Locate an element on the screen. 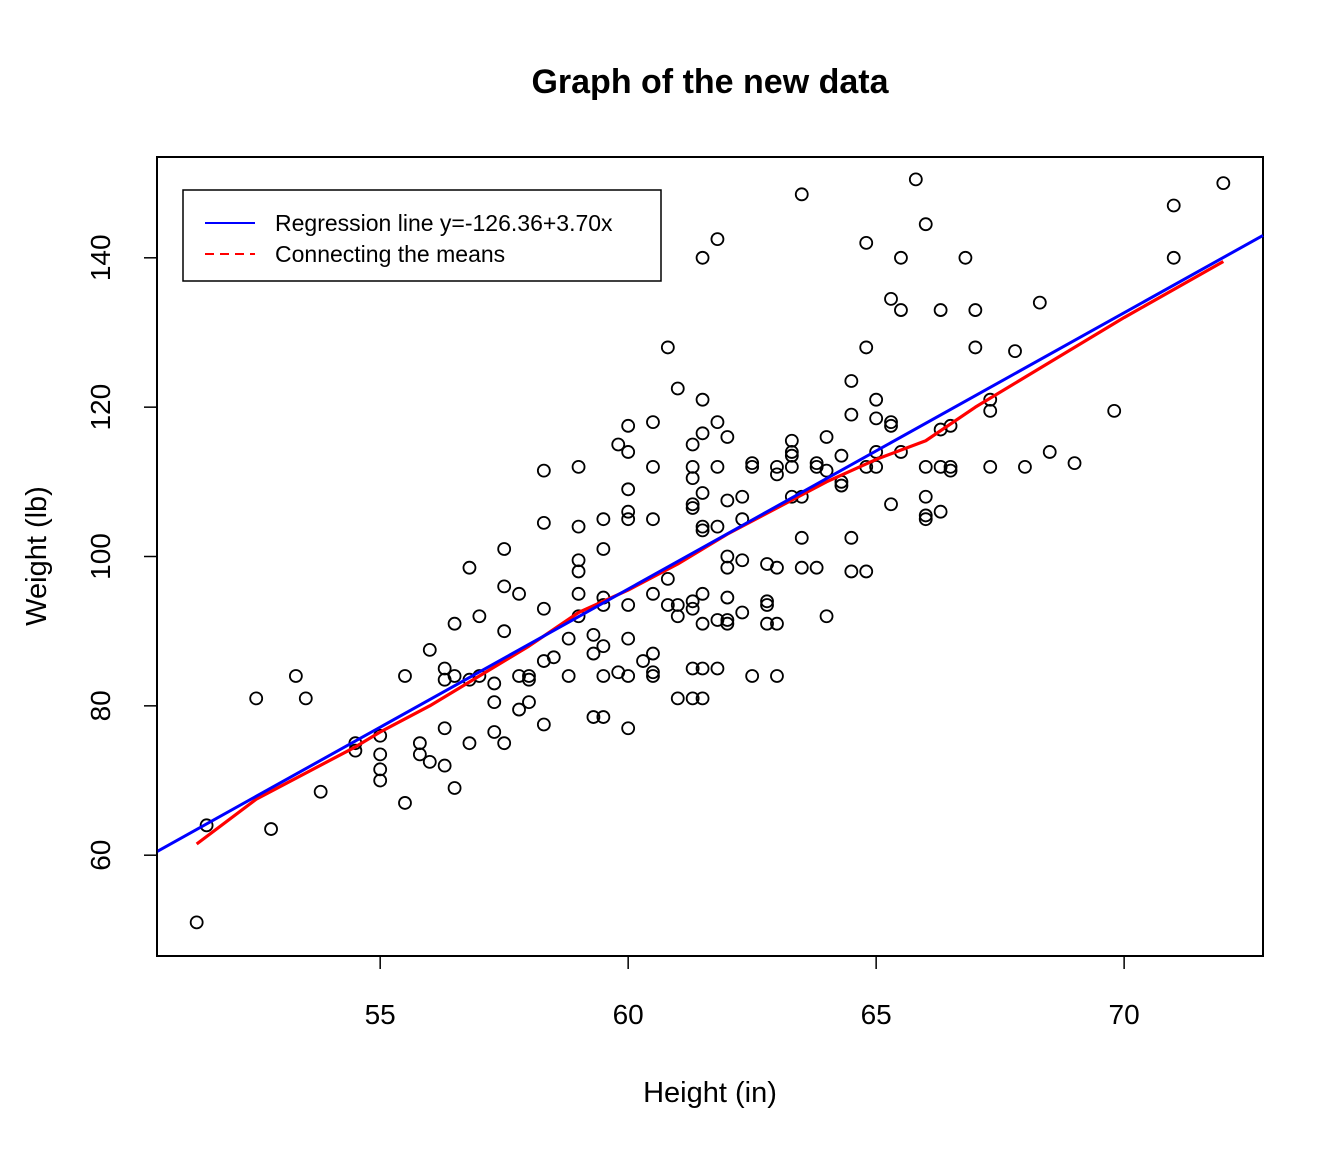  x-tick-label: 55 is located at coordinates (380, 1014).